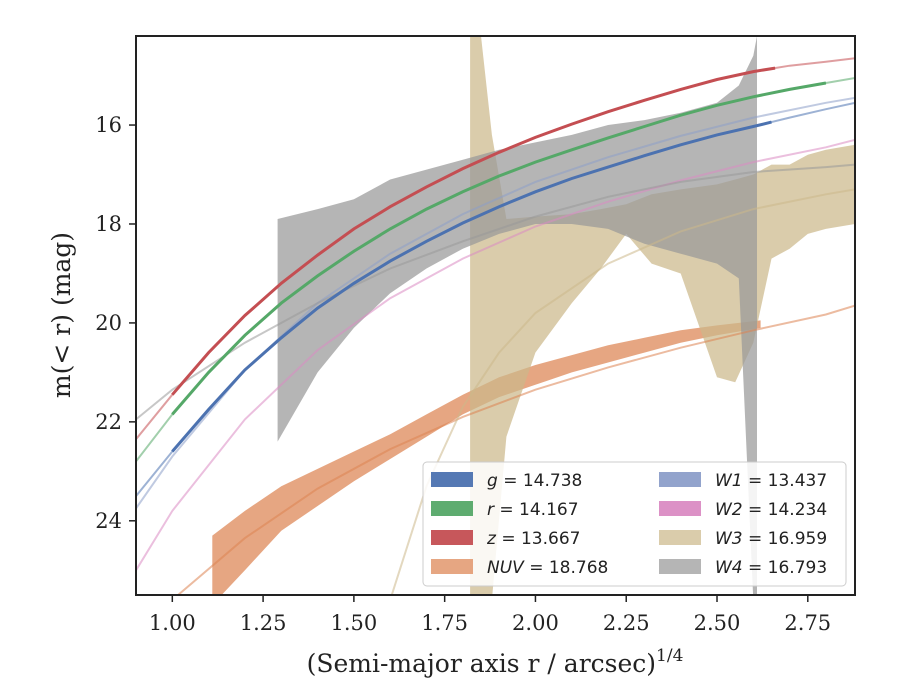 The height and width of the screenshot is (700, 900). Describe the element at coordinates (669, 656) in the screenshot. I see `x-axis-label-exponent: 1/4` at that location.